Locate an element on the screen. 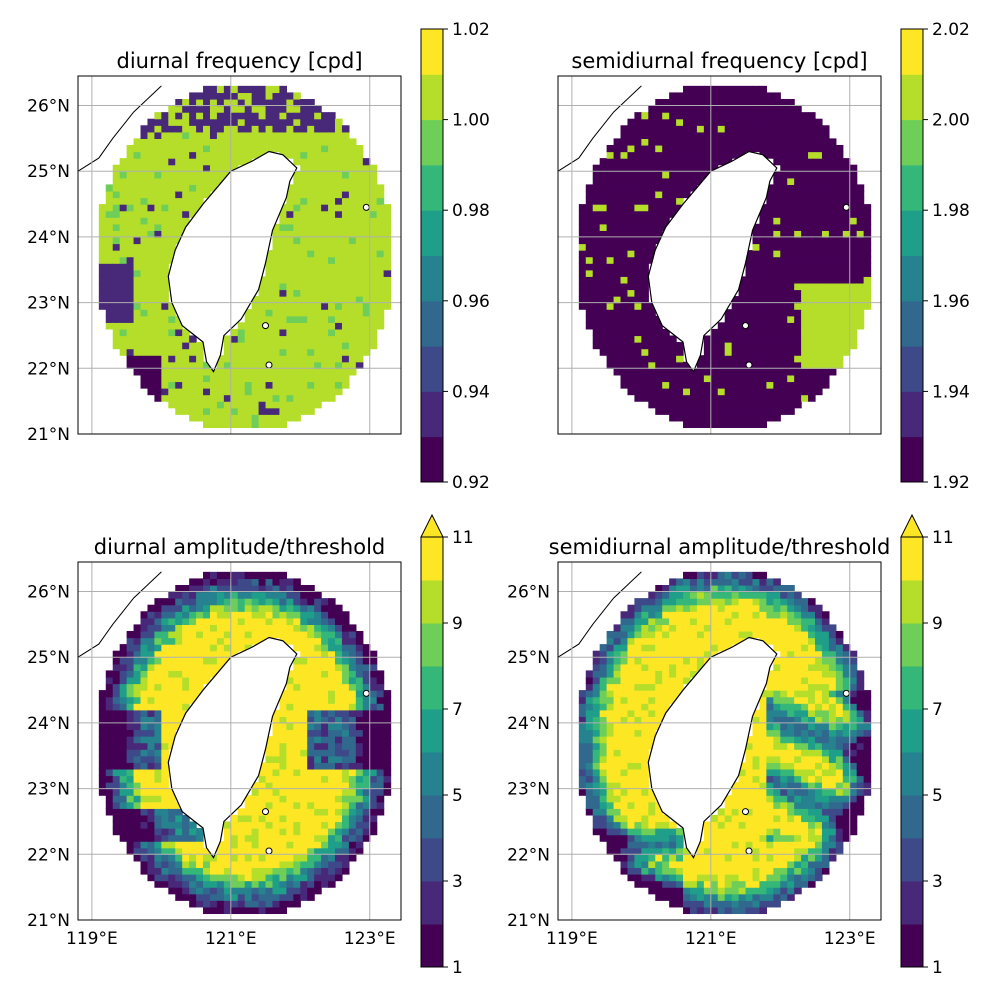  colorbar-segment is located at coordinates (912, 323).